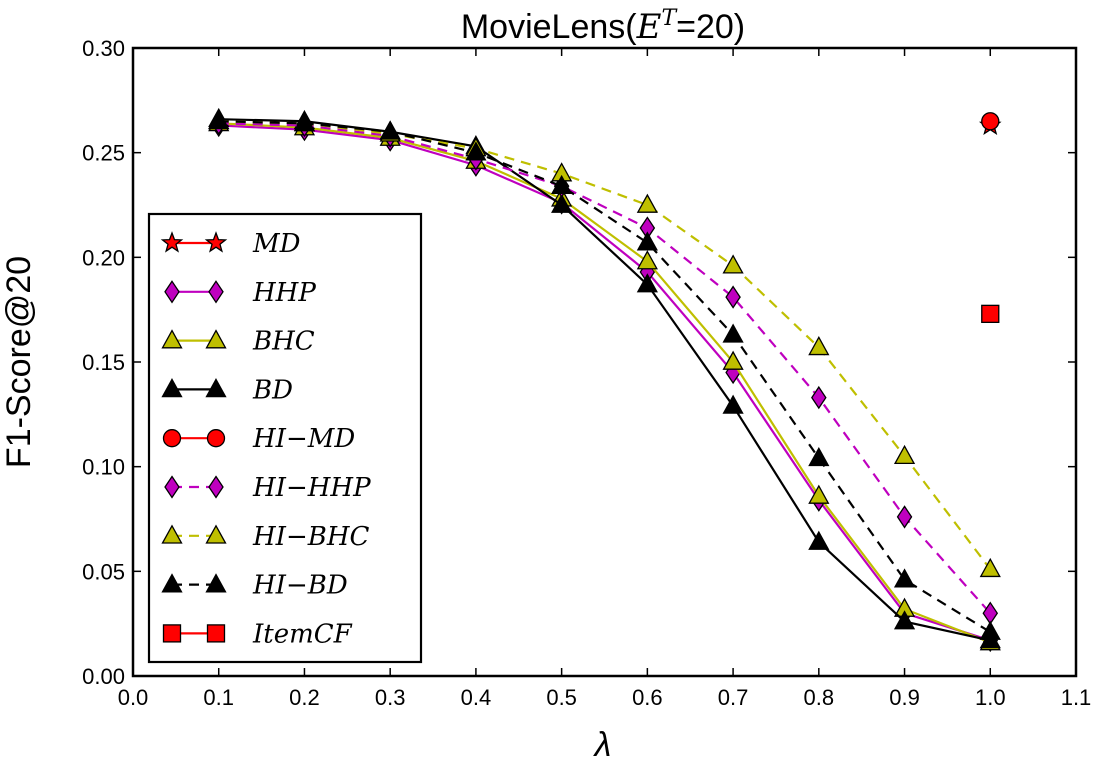 This screenshot has height=766, width=1105. Describe the element at coordinates (272, 390) in the screenshot. I see `legend-label: BD` at that location.